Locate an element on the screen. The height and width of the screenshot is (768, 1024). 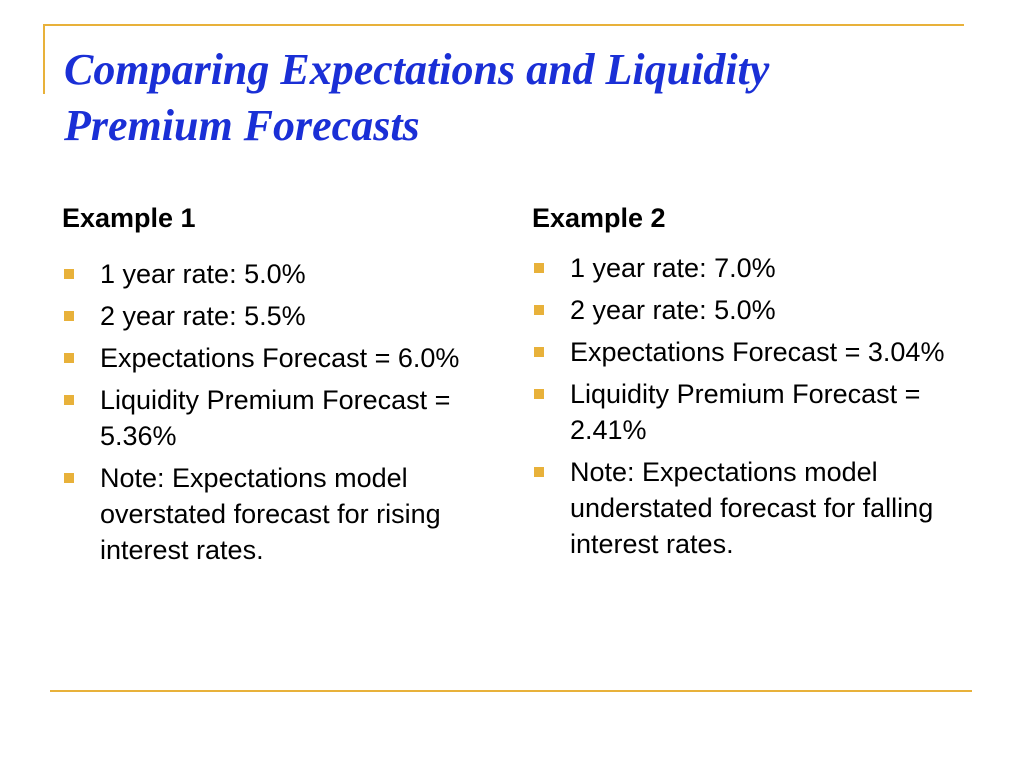
example-1-item-text: Expectations Forecast = 6.0% is located at coordinates (280, 358).